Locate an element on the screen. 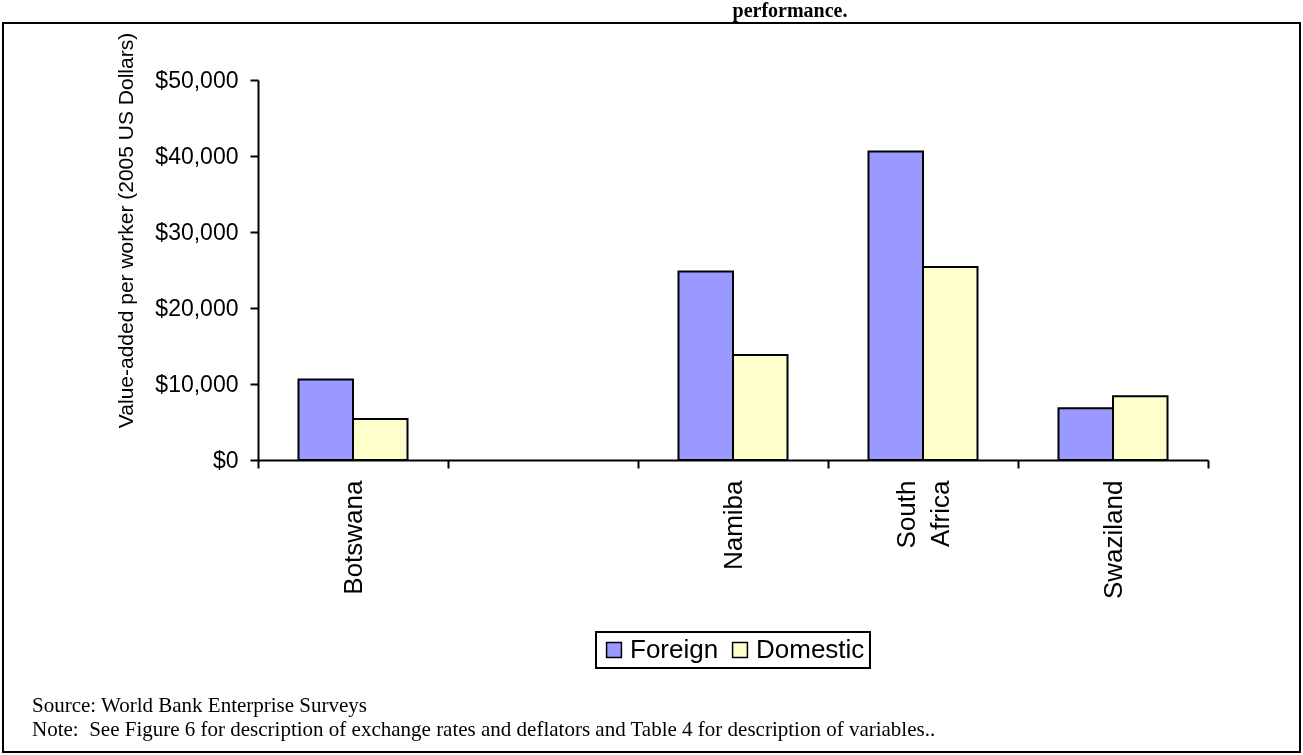 Image resolution: width=1303 pixels, height=755 pixels. y-tick-label: $10,000 is located at coordinates (197, 383).